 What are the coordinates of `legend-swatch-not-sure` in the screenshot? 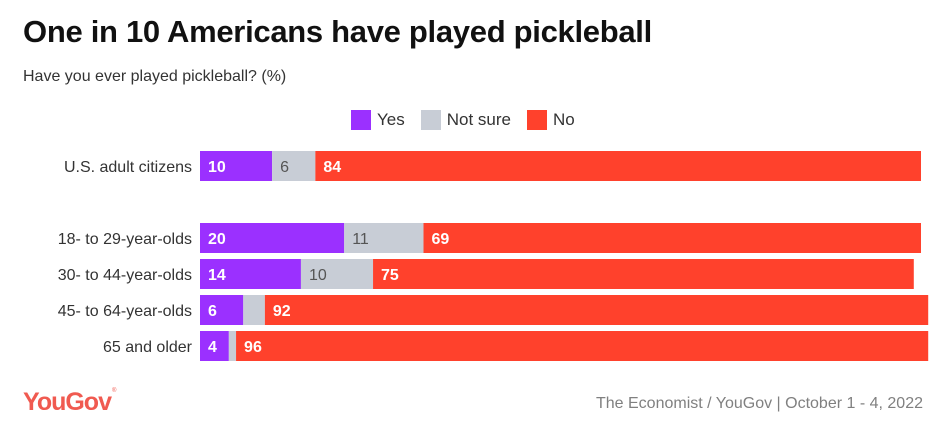 It's located at (430, 120).